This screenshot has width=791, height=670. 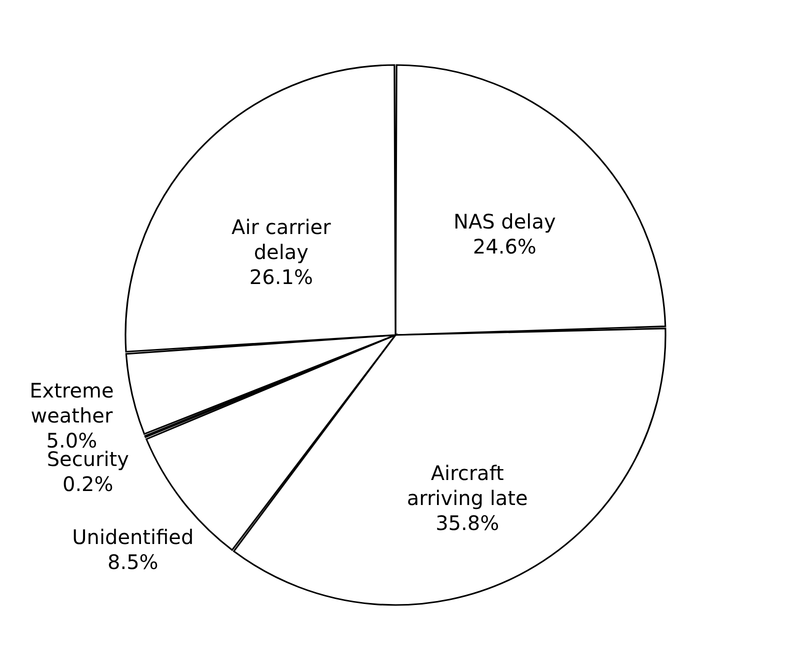 I want to click on data-label: 26.1%, so click(x=281, y=276).